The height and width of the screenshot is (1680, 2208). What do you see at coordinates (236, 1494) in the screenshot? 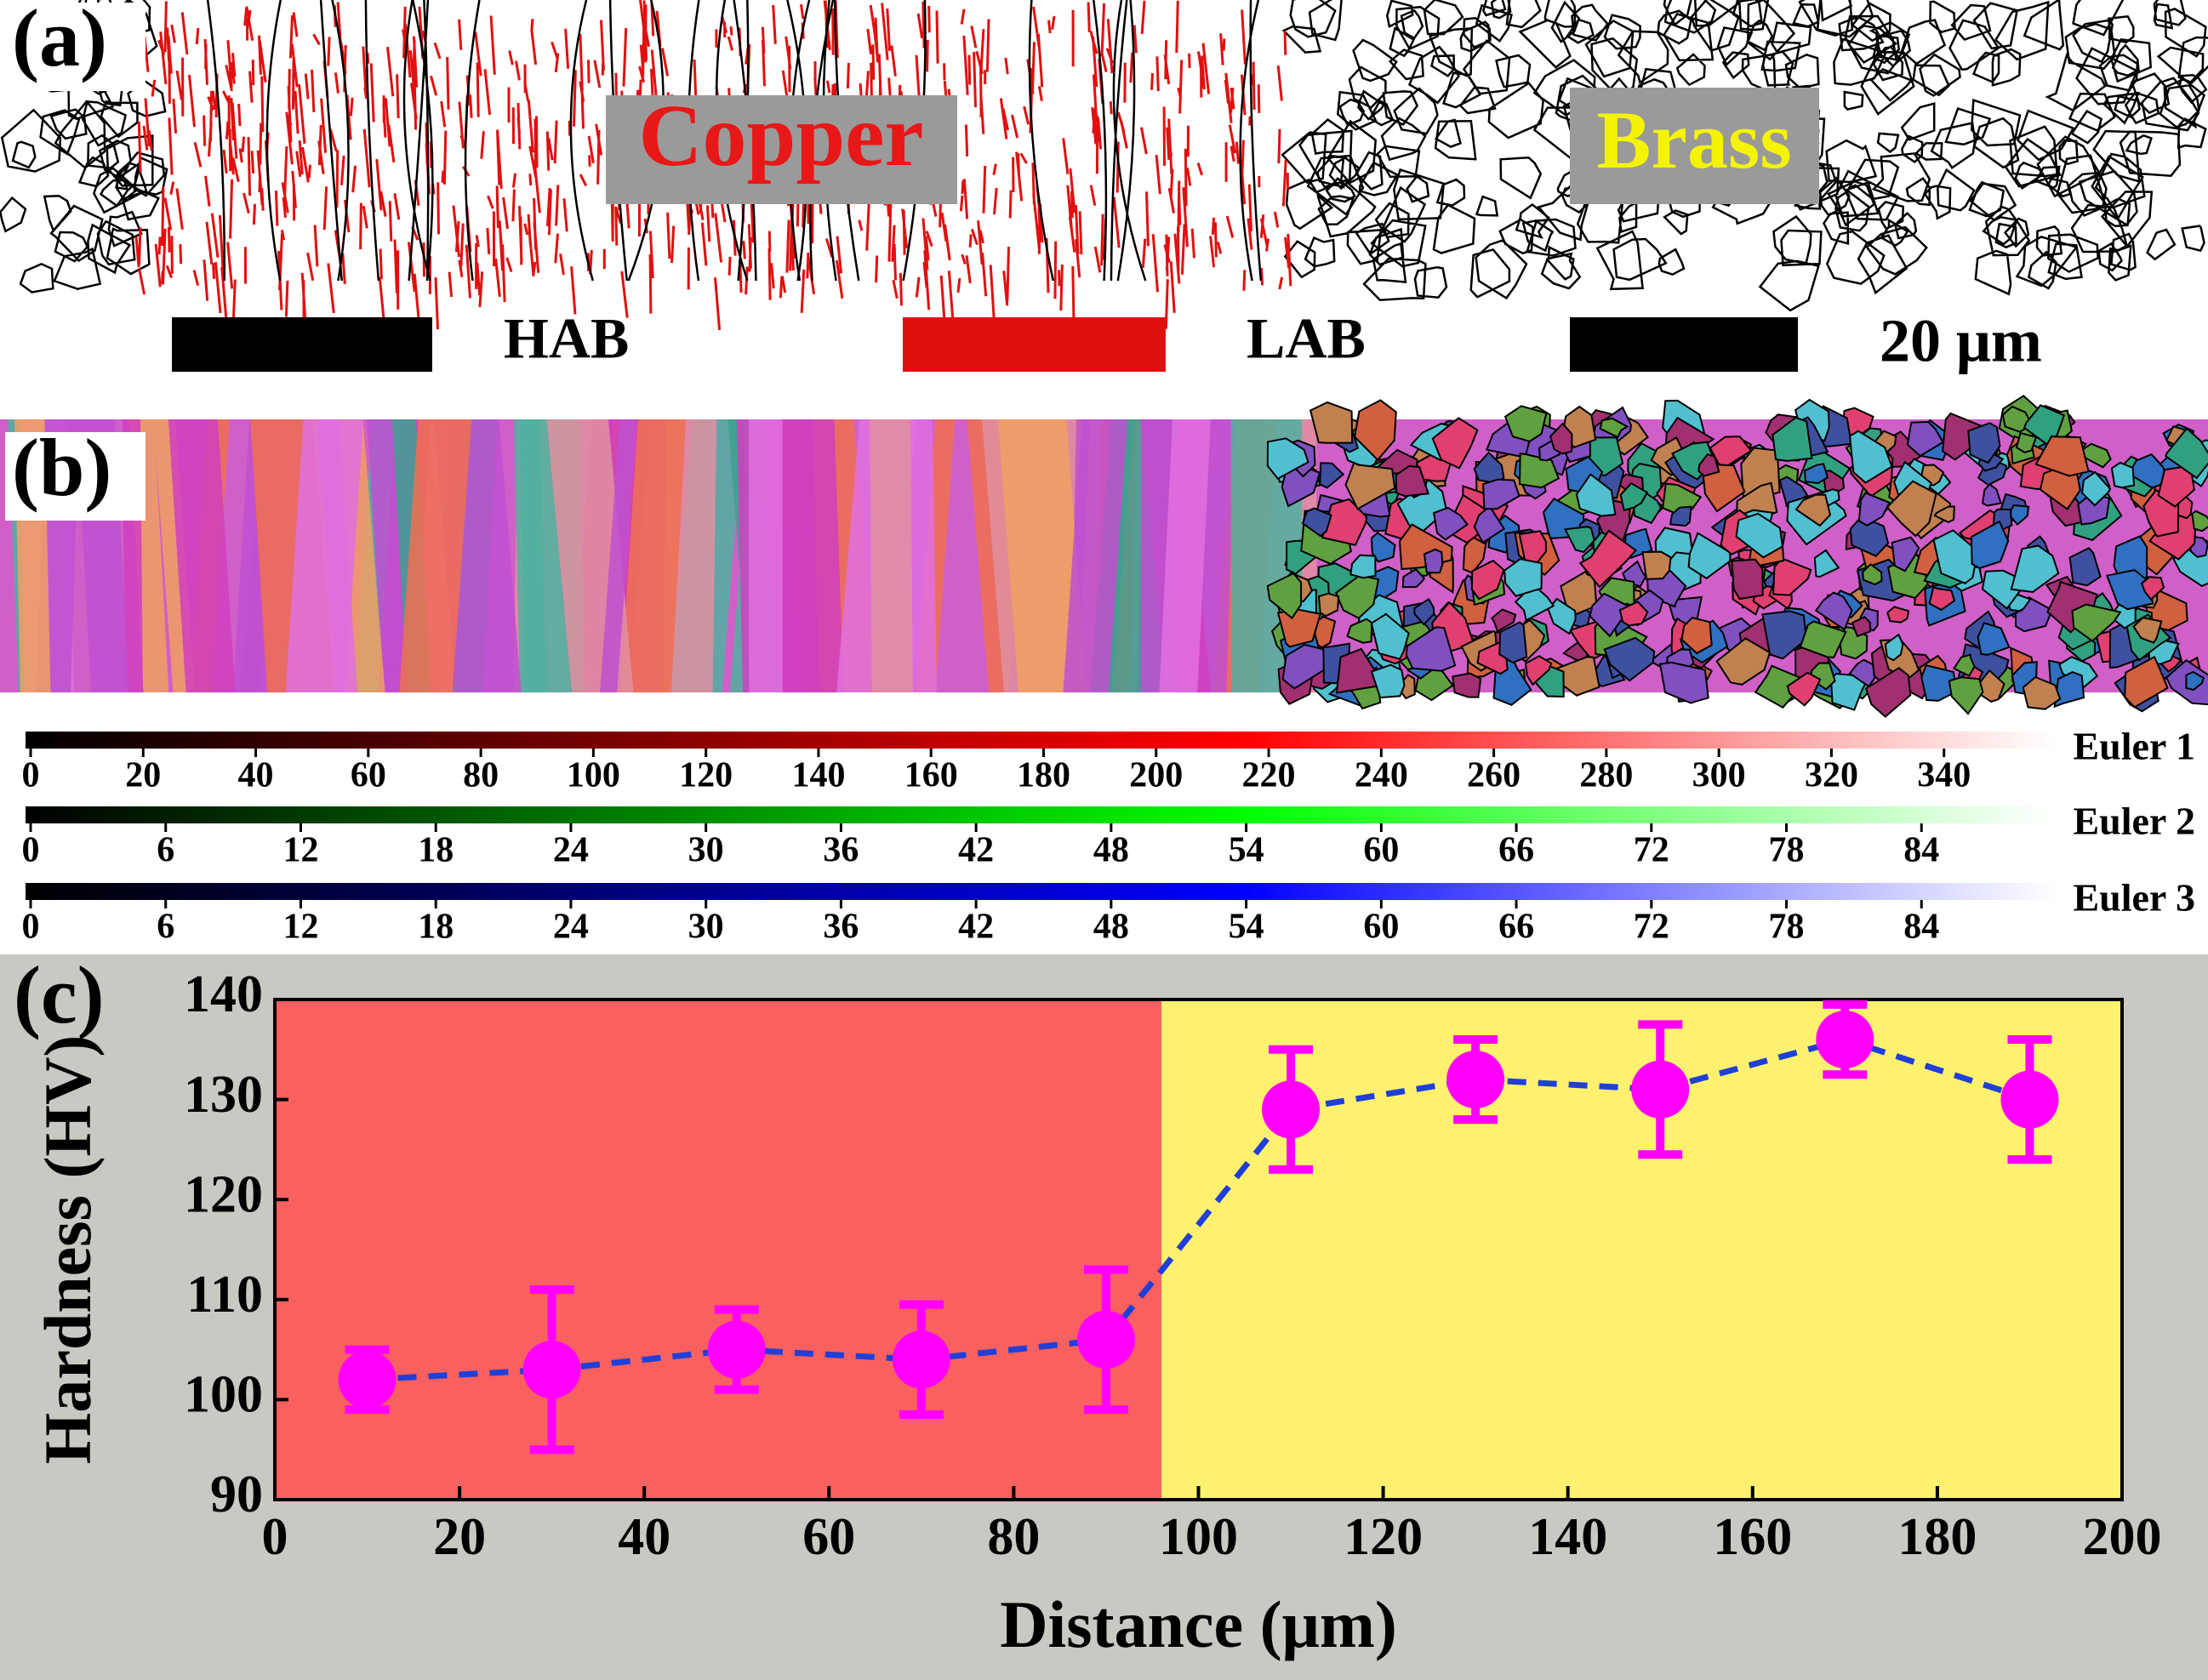
I see `y-tick-label: 90` at bounding box center [236, 1494].